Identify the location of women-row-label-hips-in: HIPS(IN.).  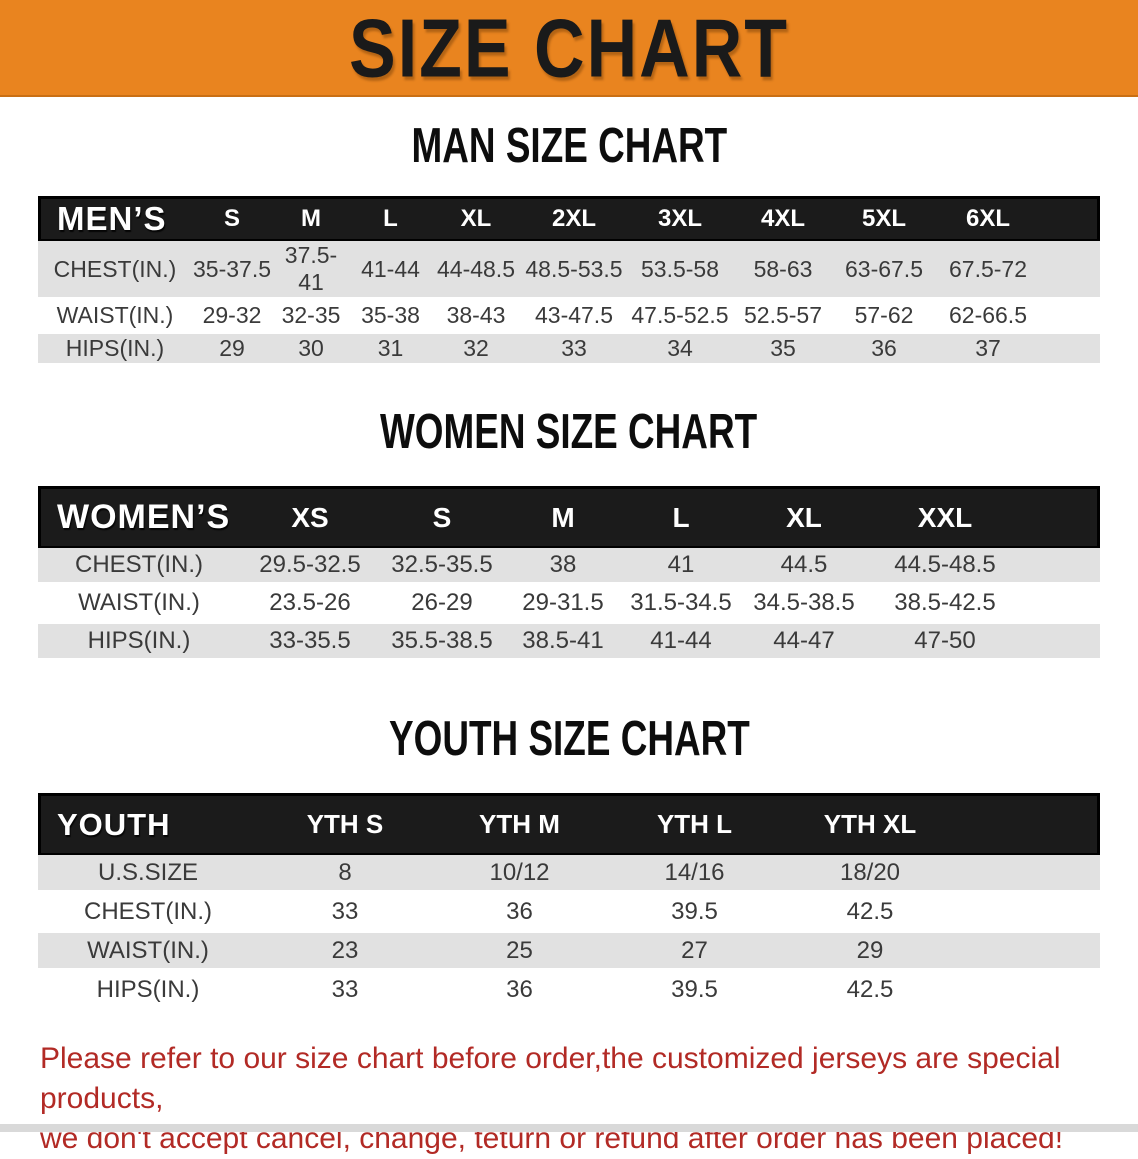
(139, 643).